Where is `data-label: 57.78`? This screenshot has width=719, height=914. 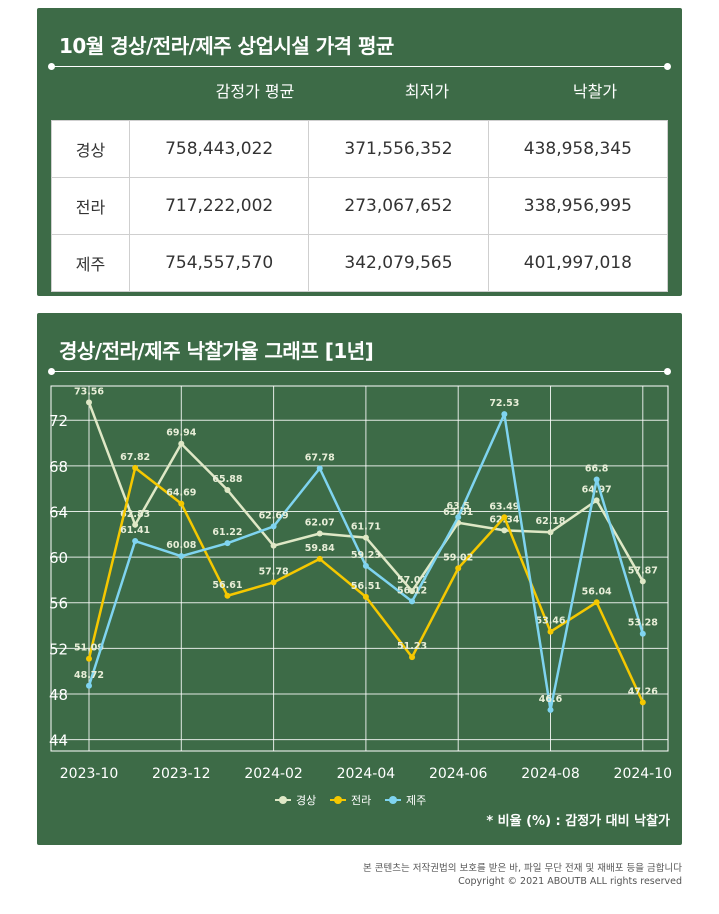
data-label: 57.78 is located at coordinates (274, 571).